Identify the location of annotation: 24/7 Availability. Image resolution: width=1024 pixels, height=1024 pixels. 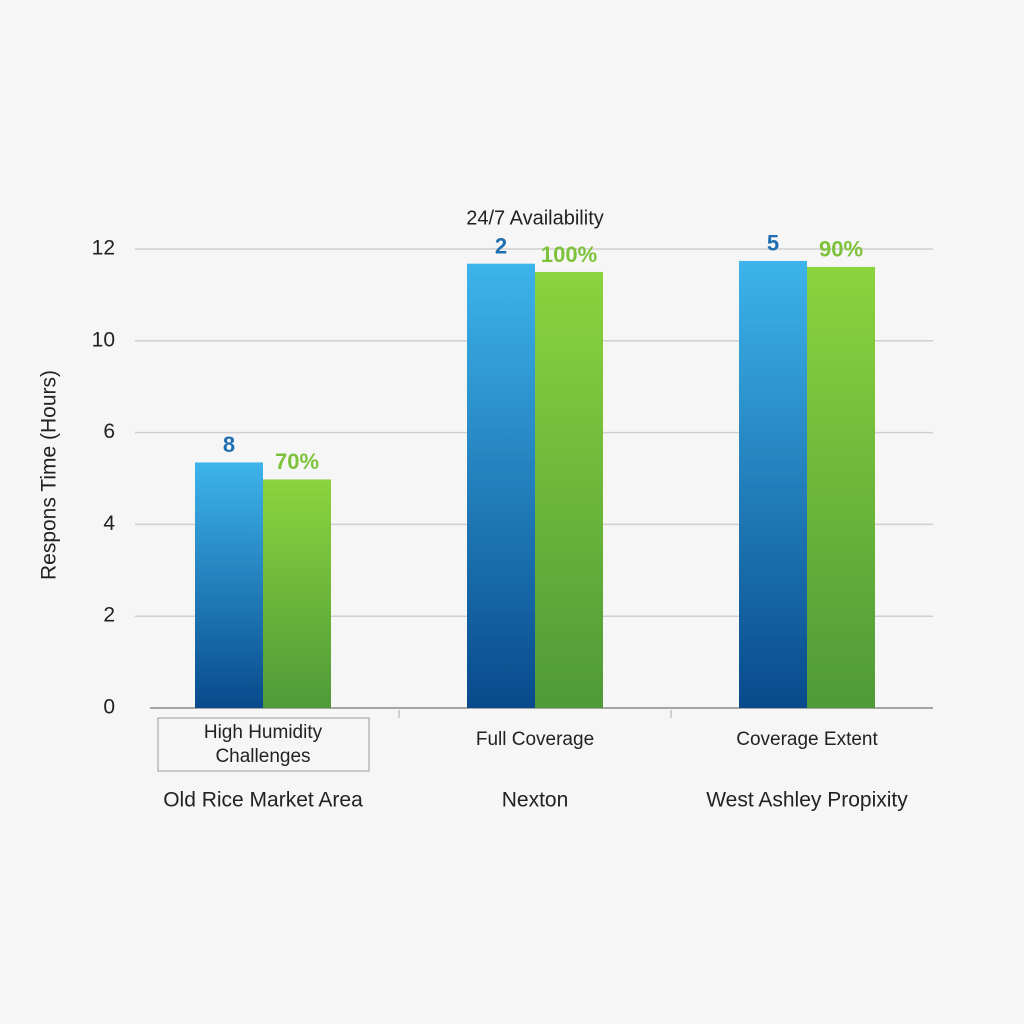
(535, 218).